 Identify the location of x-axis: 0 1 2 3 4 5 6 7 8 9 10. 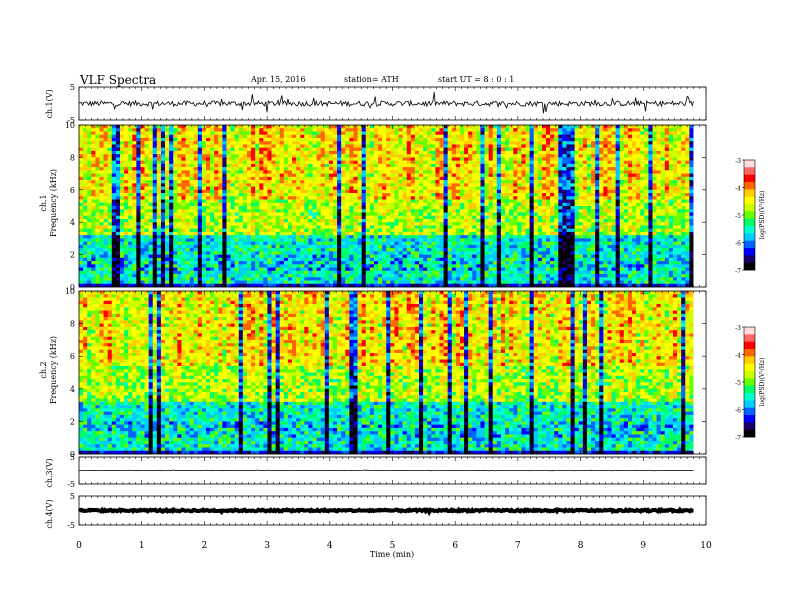
(394, 546).